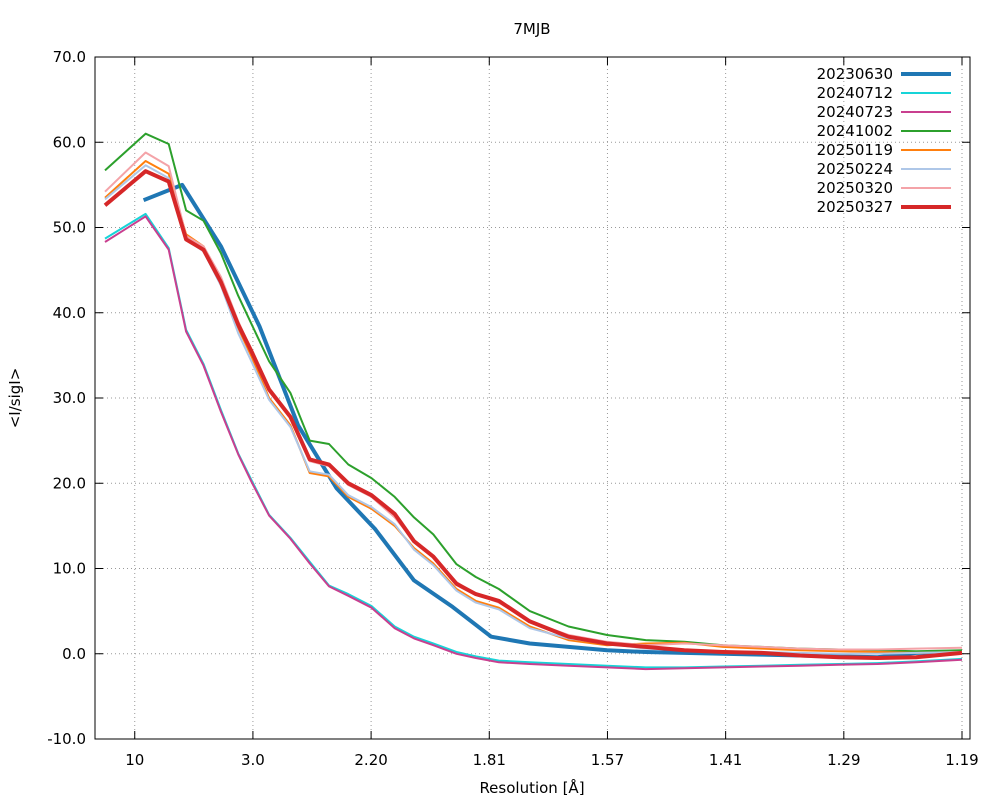 The width and height of the screenshot is (1000, 800). What do you see at coordinates (855, 150) in the screenshot?
I see `legend-label: 20250119` at bounding box center [855, 150].